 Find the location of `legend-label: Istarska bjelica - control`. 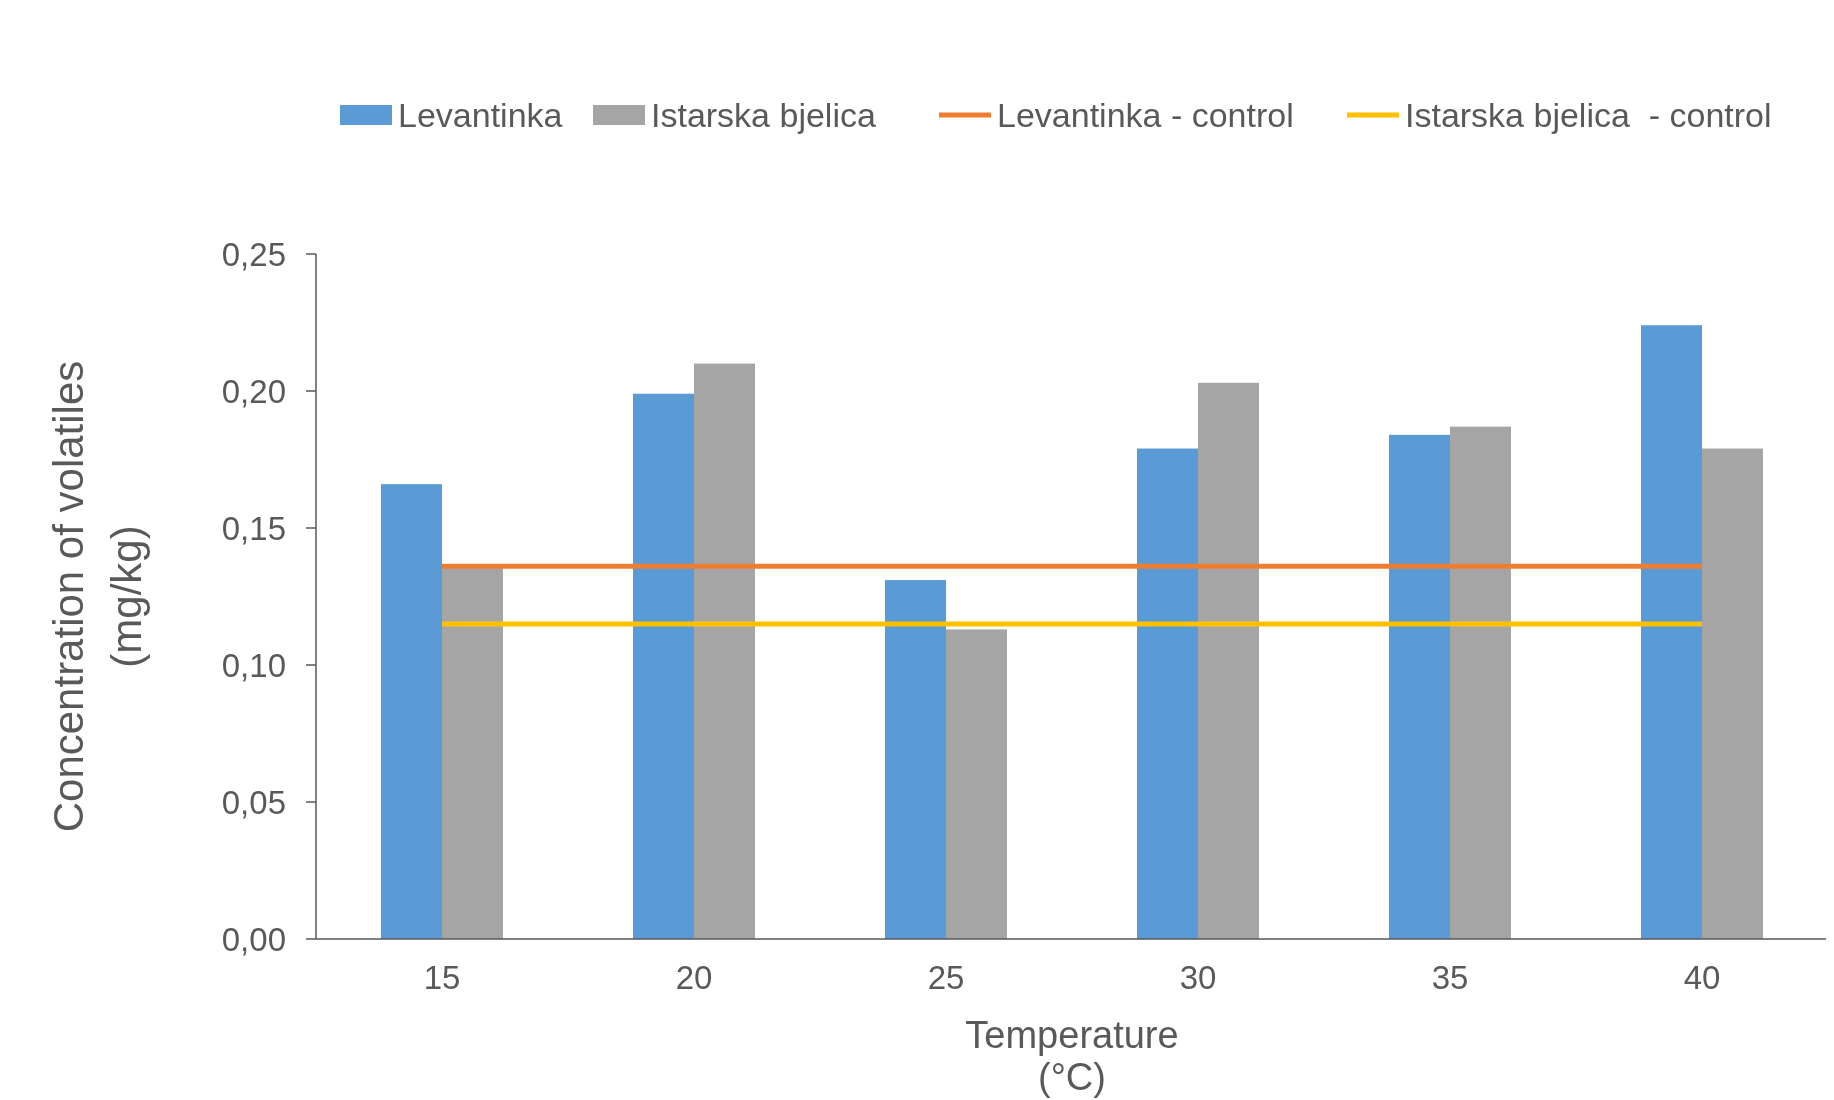

legend-label: Istarska bjelica - control is located at coordinates (1588, 114).